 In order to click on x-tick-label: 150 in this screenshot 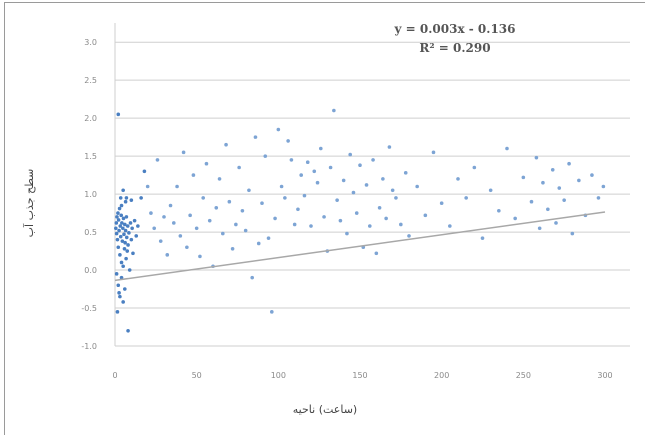, I will do `click(359, 375)`.